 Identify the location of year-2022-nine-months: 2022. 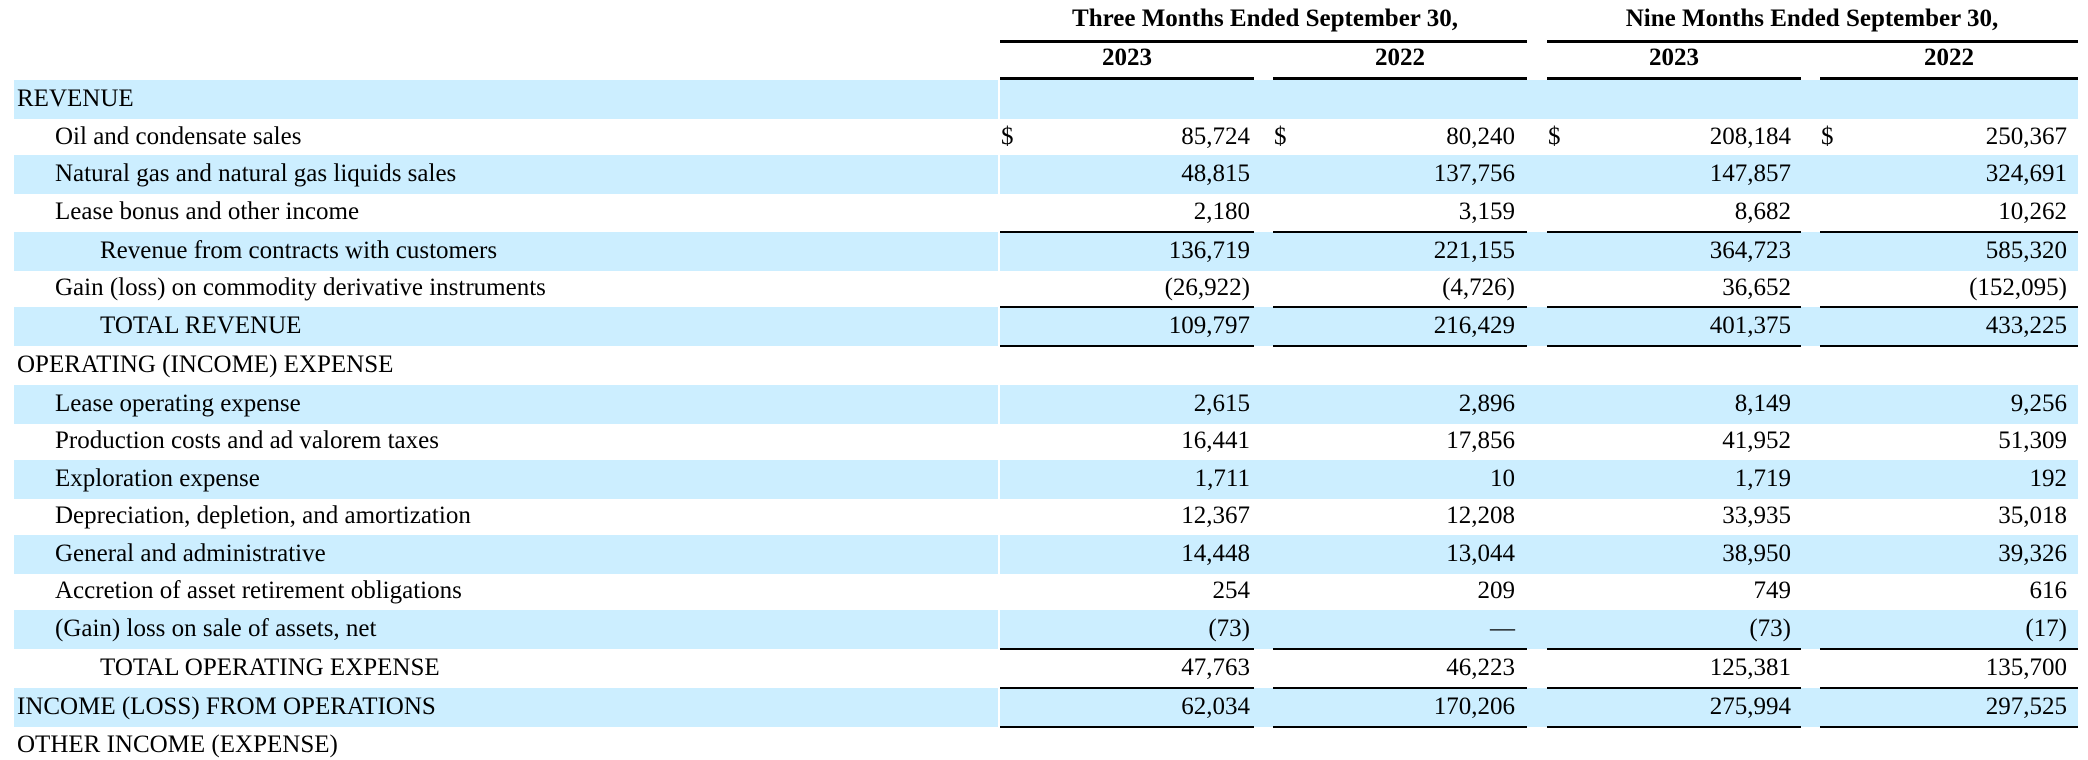
(1949, 57).